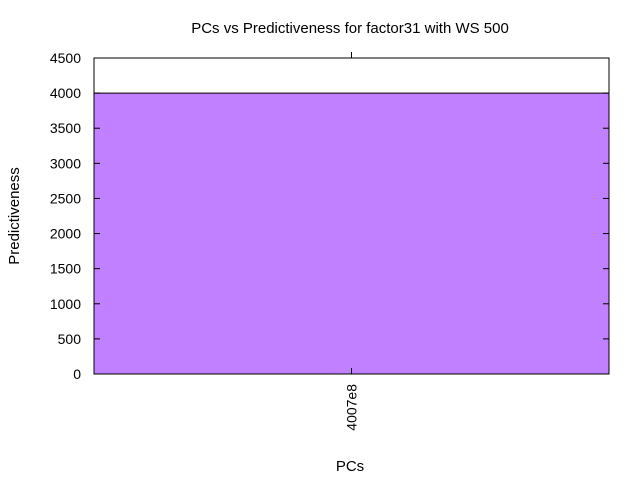 This screenshot has width=640, height=485. What do you see at coordinates (65, 234) in the screenshot?
I see `y-tick-label: 2000` at bounding box center [65, 234].